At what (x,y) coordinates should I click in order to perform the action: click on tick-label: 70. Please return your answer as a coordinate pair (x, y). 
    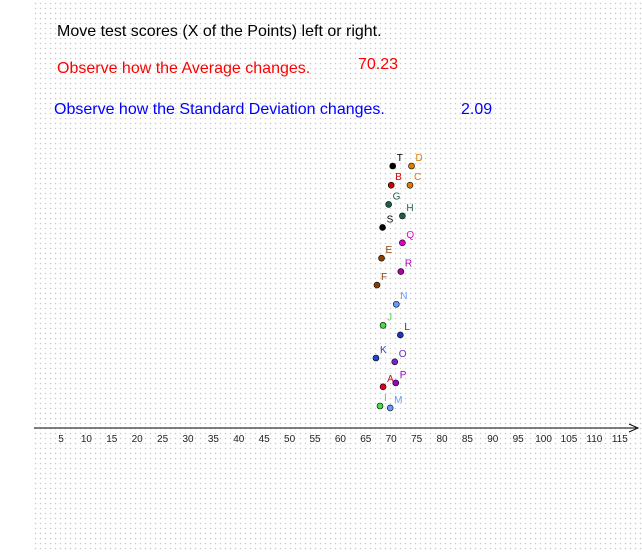
    Looking at the image, I should click on (392, 439).